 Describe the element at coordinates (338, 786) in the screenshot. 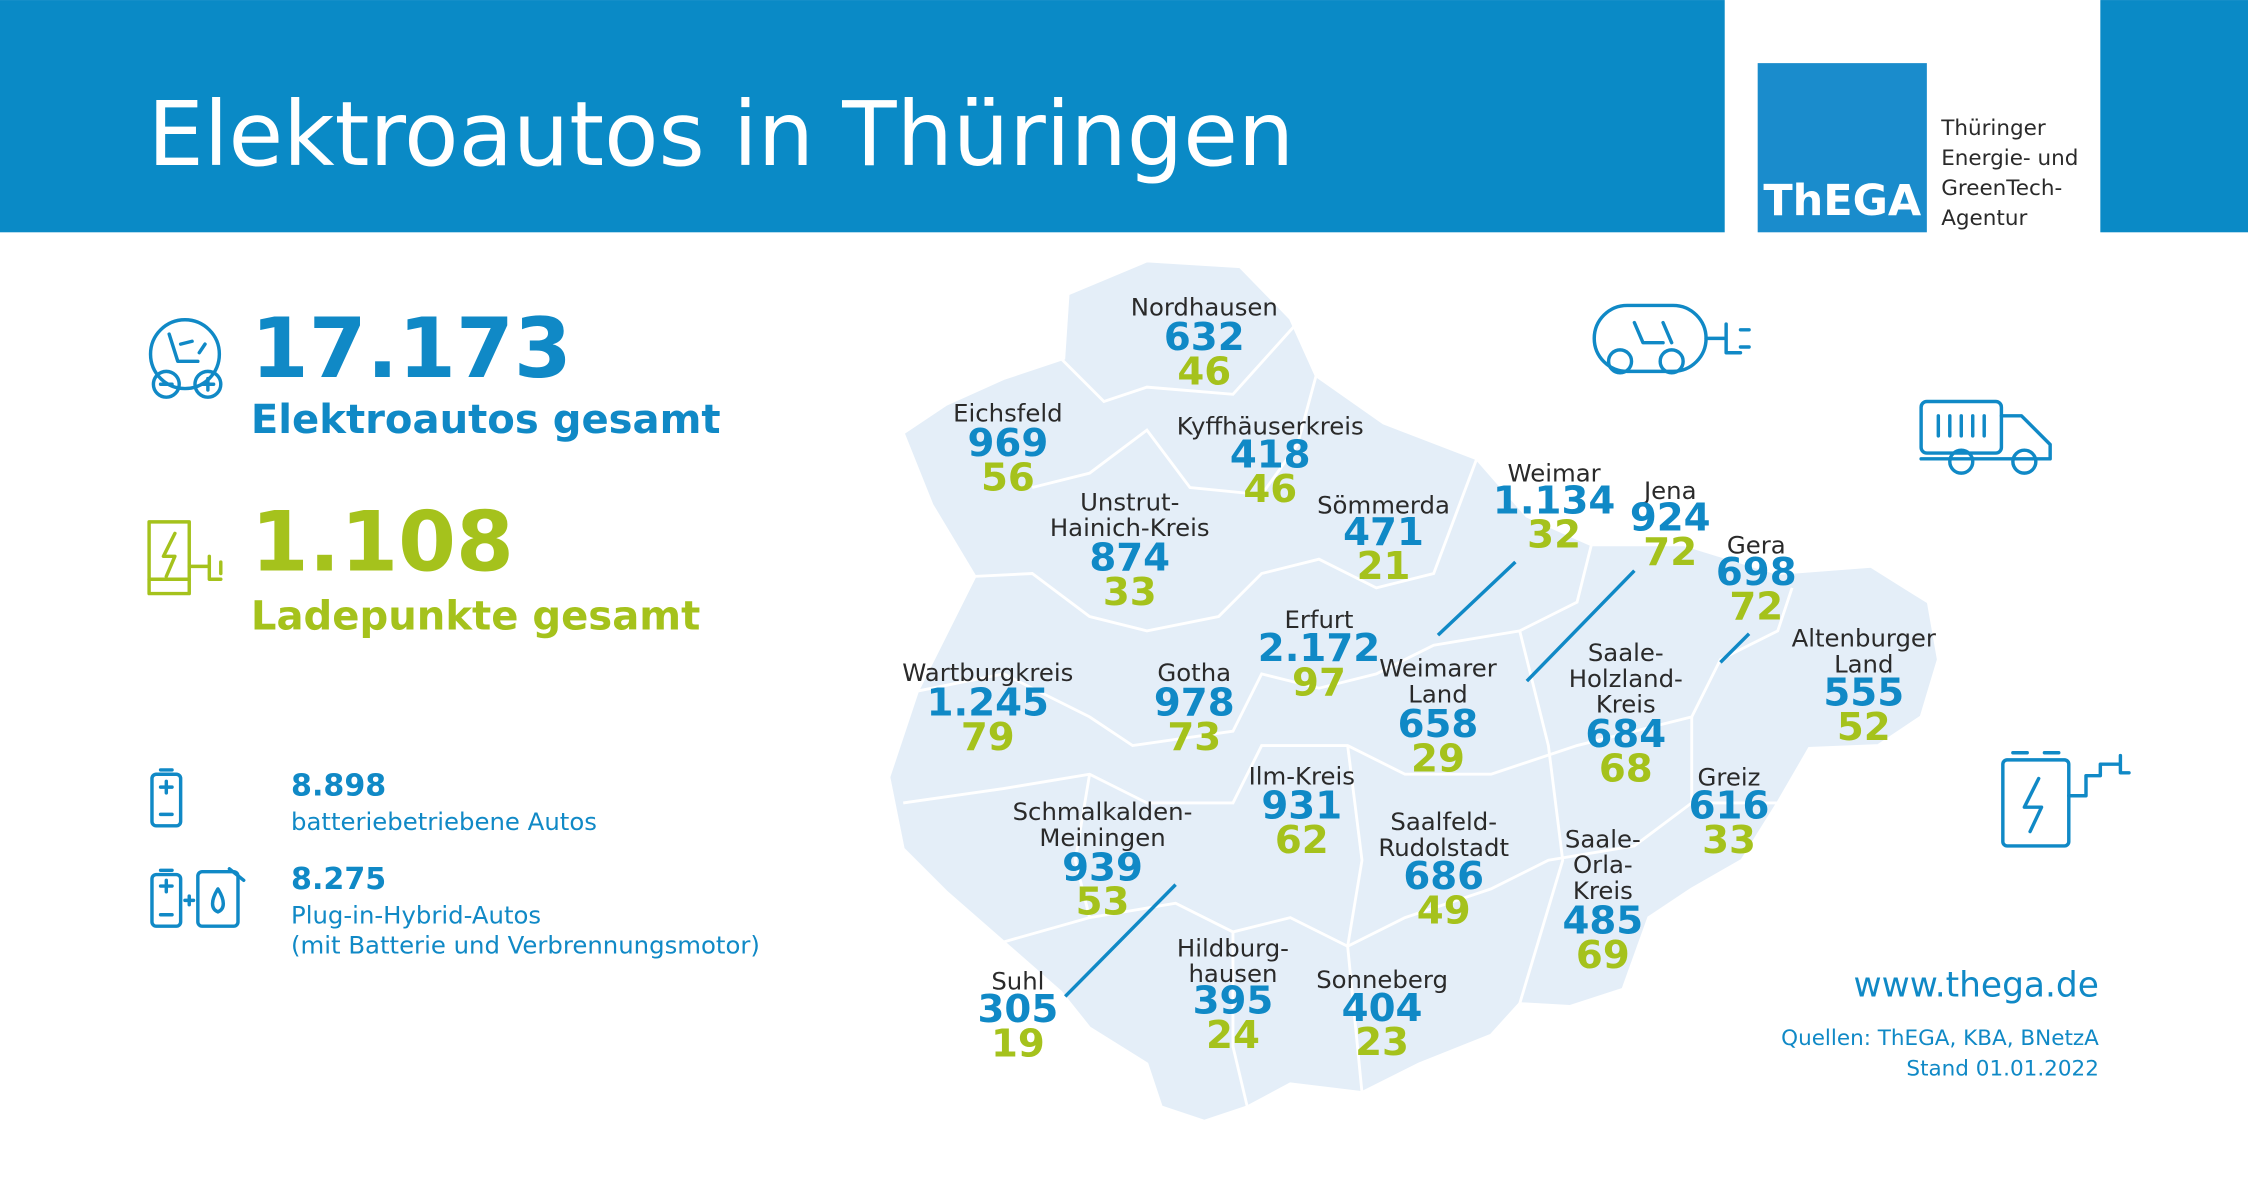

I see `breakdown-value: 8.898` at that location.